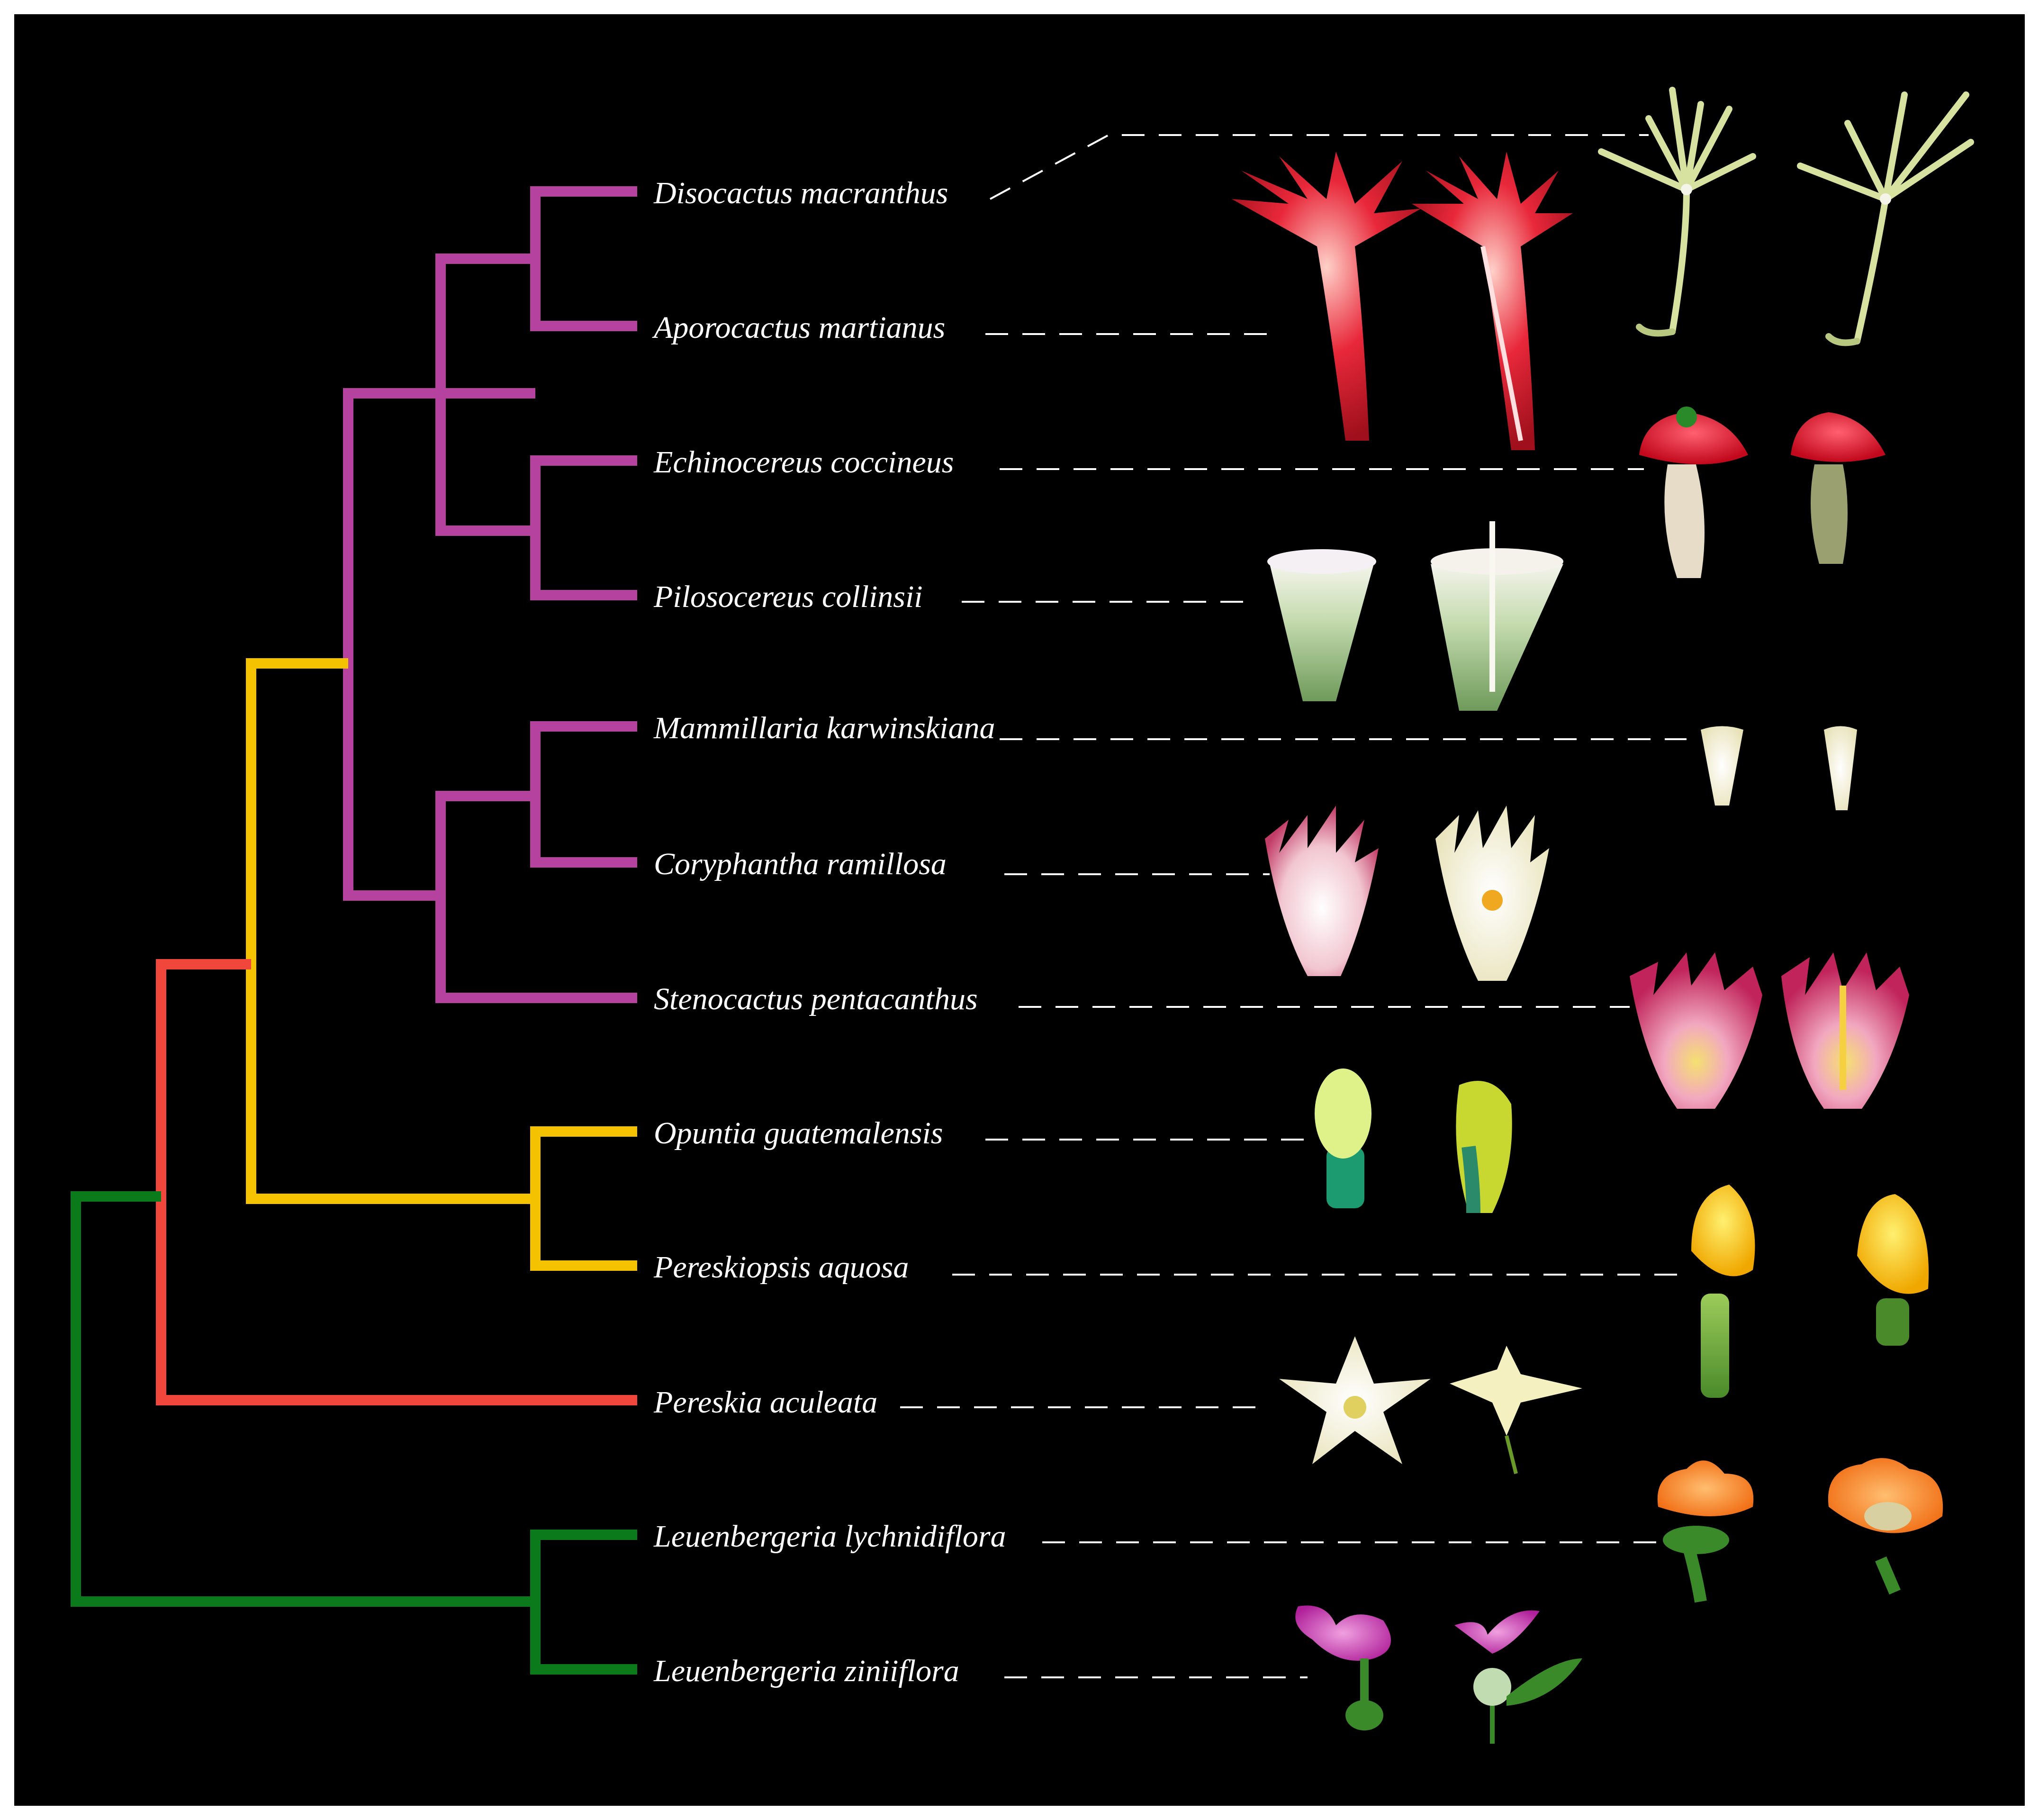 The height and width of the screenshot is (1820, 2039). What do you see at coordinates (800, 193) in the screenshot?
I see `taxon-label: Disocactus macranthus` at bounding box center [800, 193].